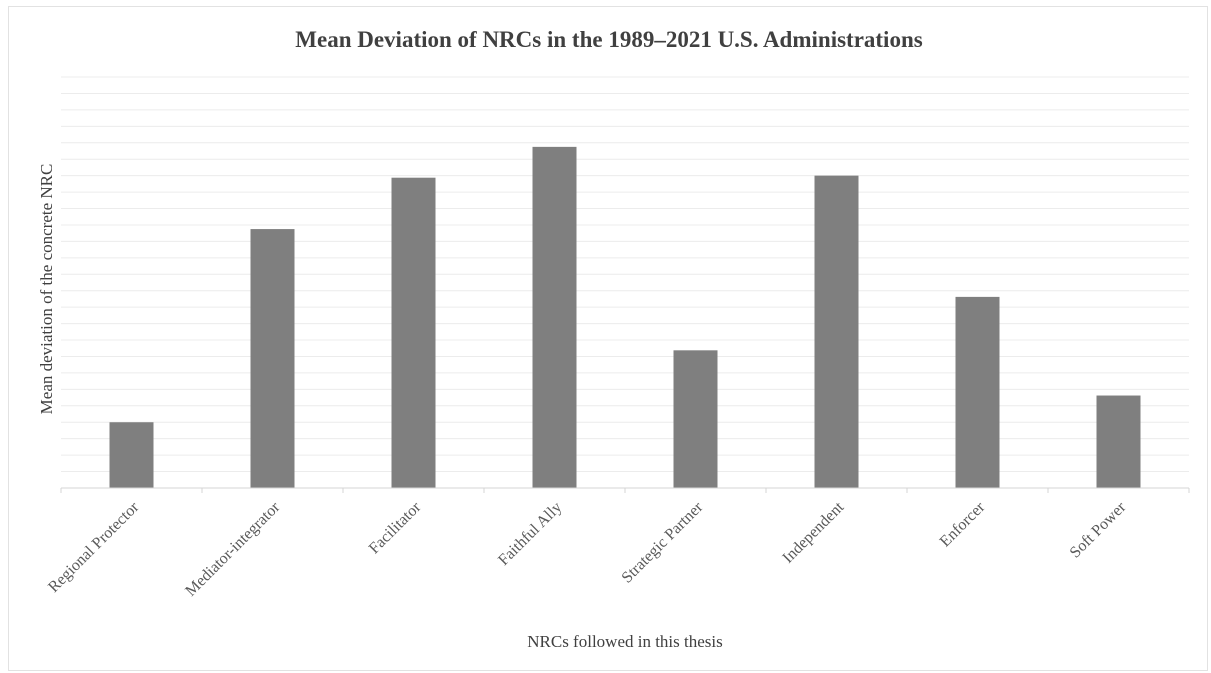 The image size is (1211, 673). I want to click on bar-faithful-ally, so click(554, 317).